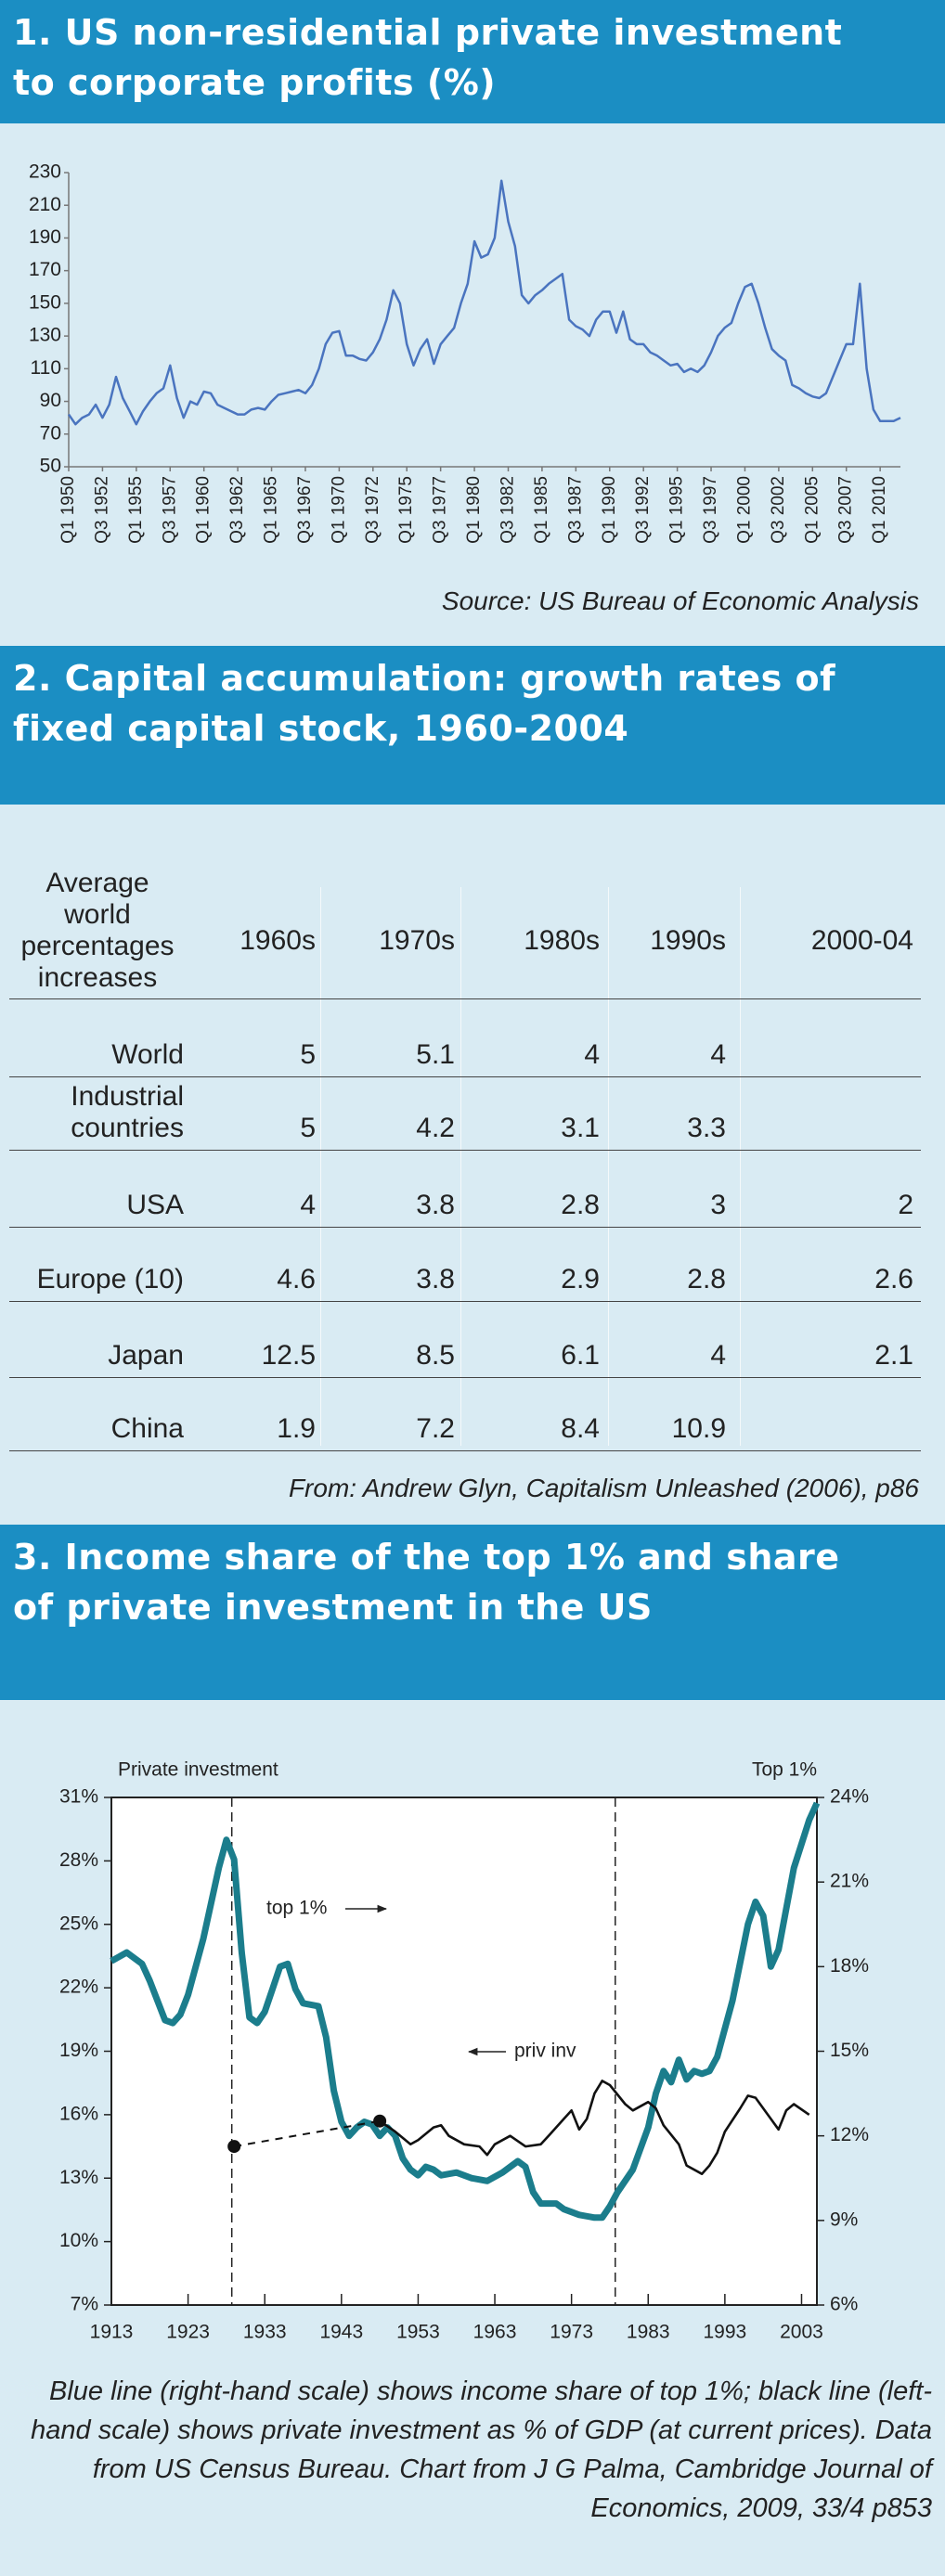  What do you see at coordinates (785, 1770) in the screenshot?
I see `y2-axis-label: Top 1%` at bounding box center [785, 1770].